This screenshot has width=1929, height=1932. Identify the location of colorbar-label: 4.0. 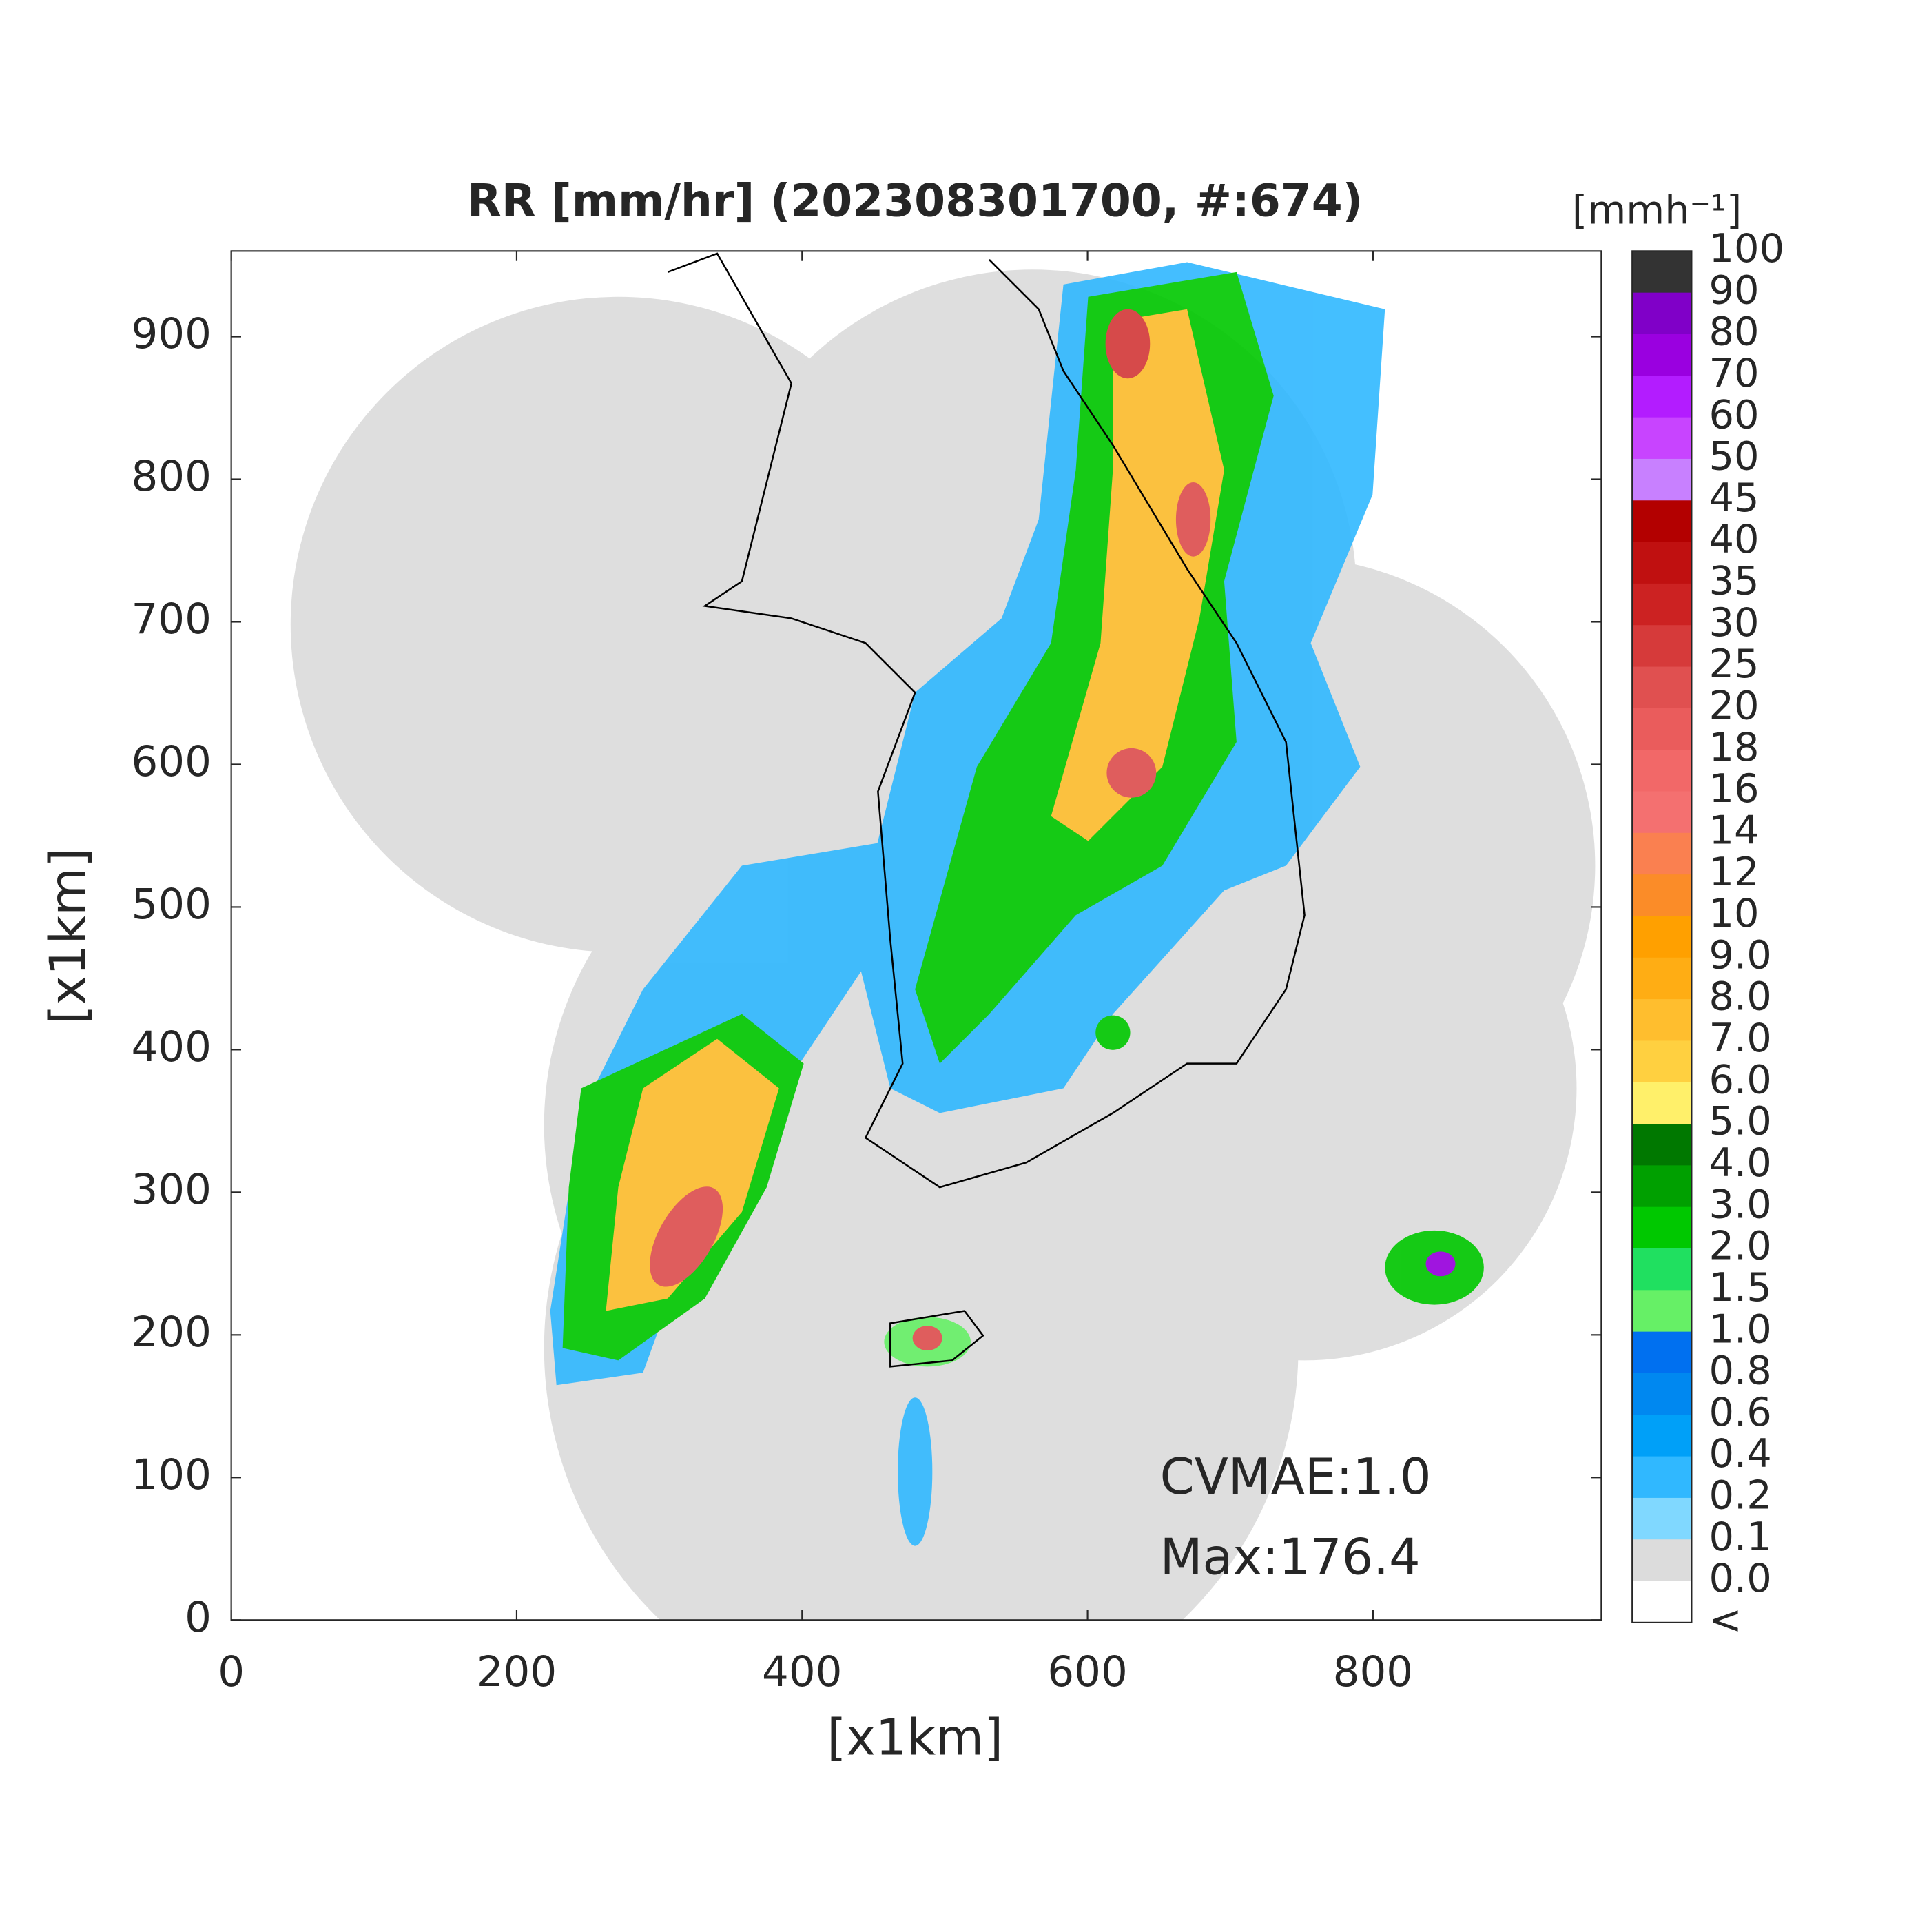
(1740, 1163).